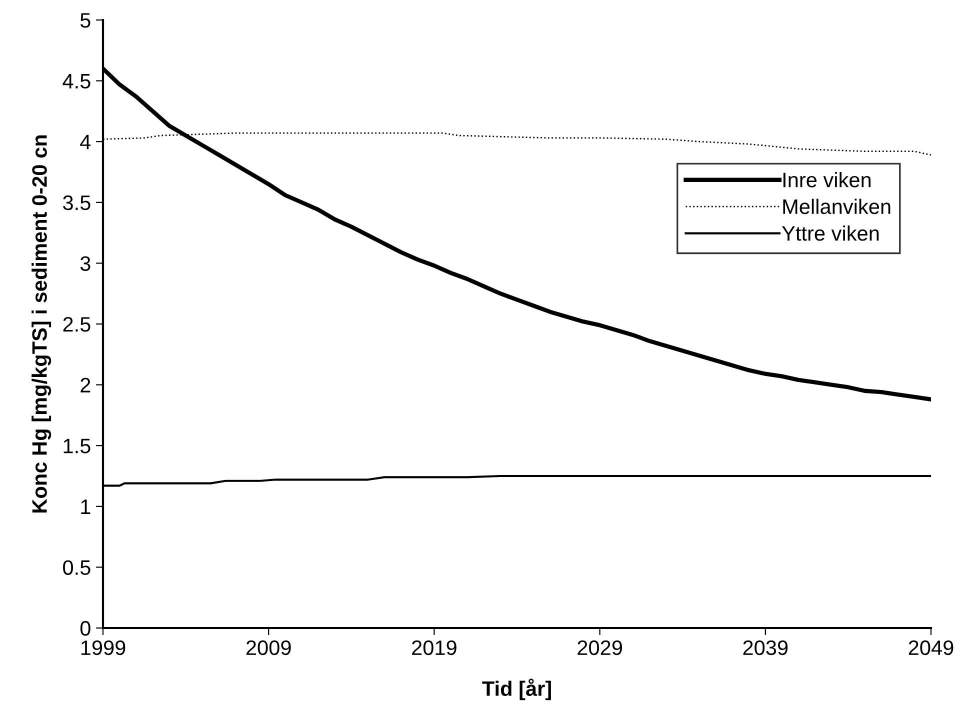 The image size is (957, 722). What do you see at coordinates (85, 263) in the screenshot?
I see `y-tick-label: 3` at bounding box center [85, 263].